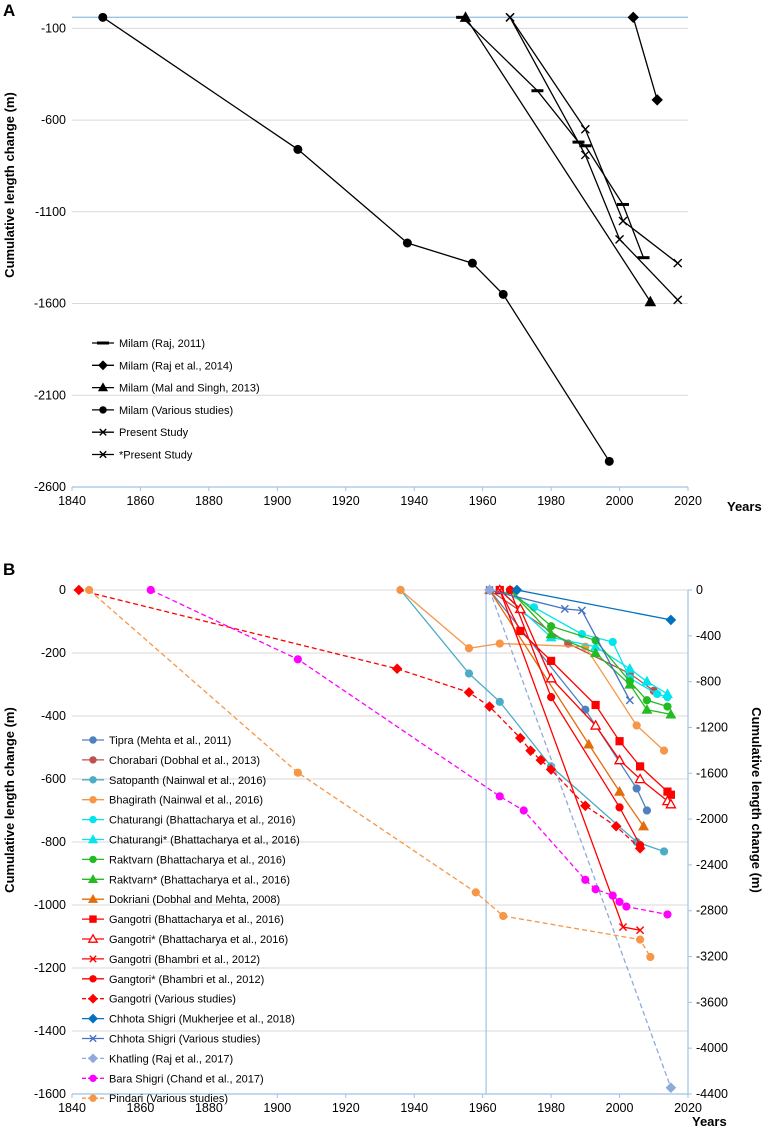 The height and width of the screenshot is (1130, 765). What do you see at coordinates (176, 411) in the screenshot?
I see `legend-entry: Milam (Various studies)` at bounding box center [176, 411].